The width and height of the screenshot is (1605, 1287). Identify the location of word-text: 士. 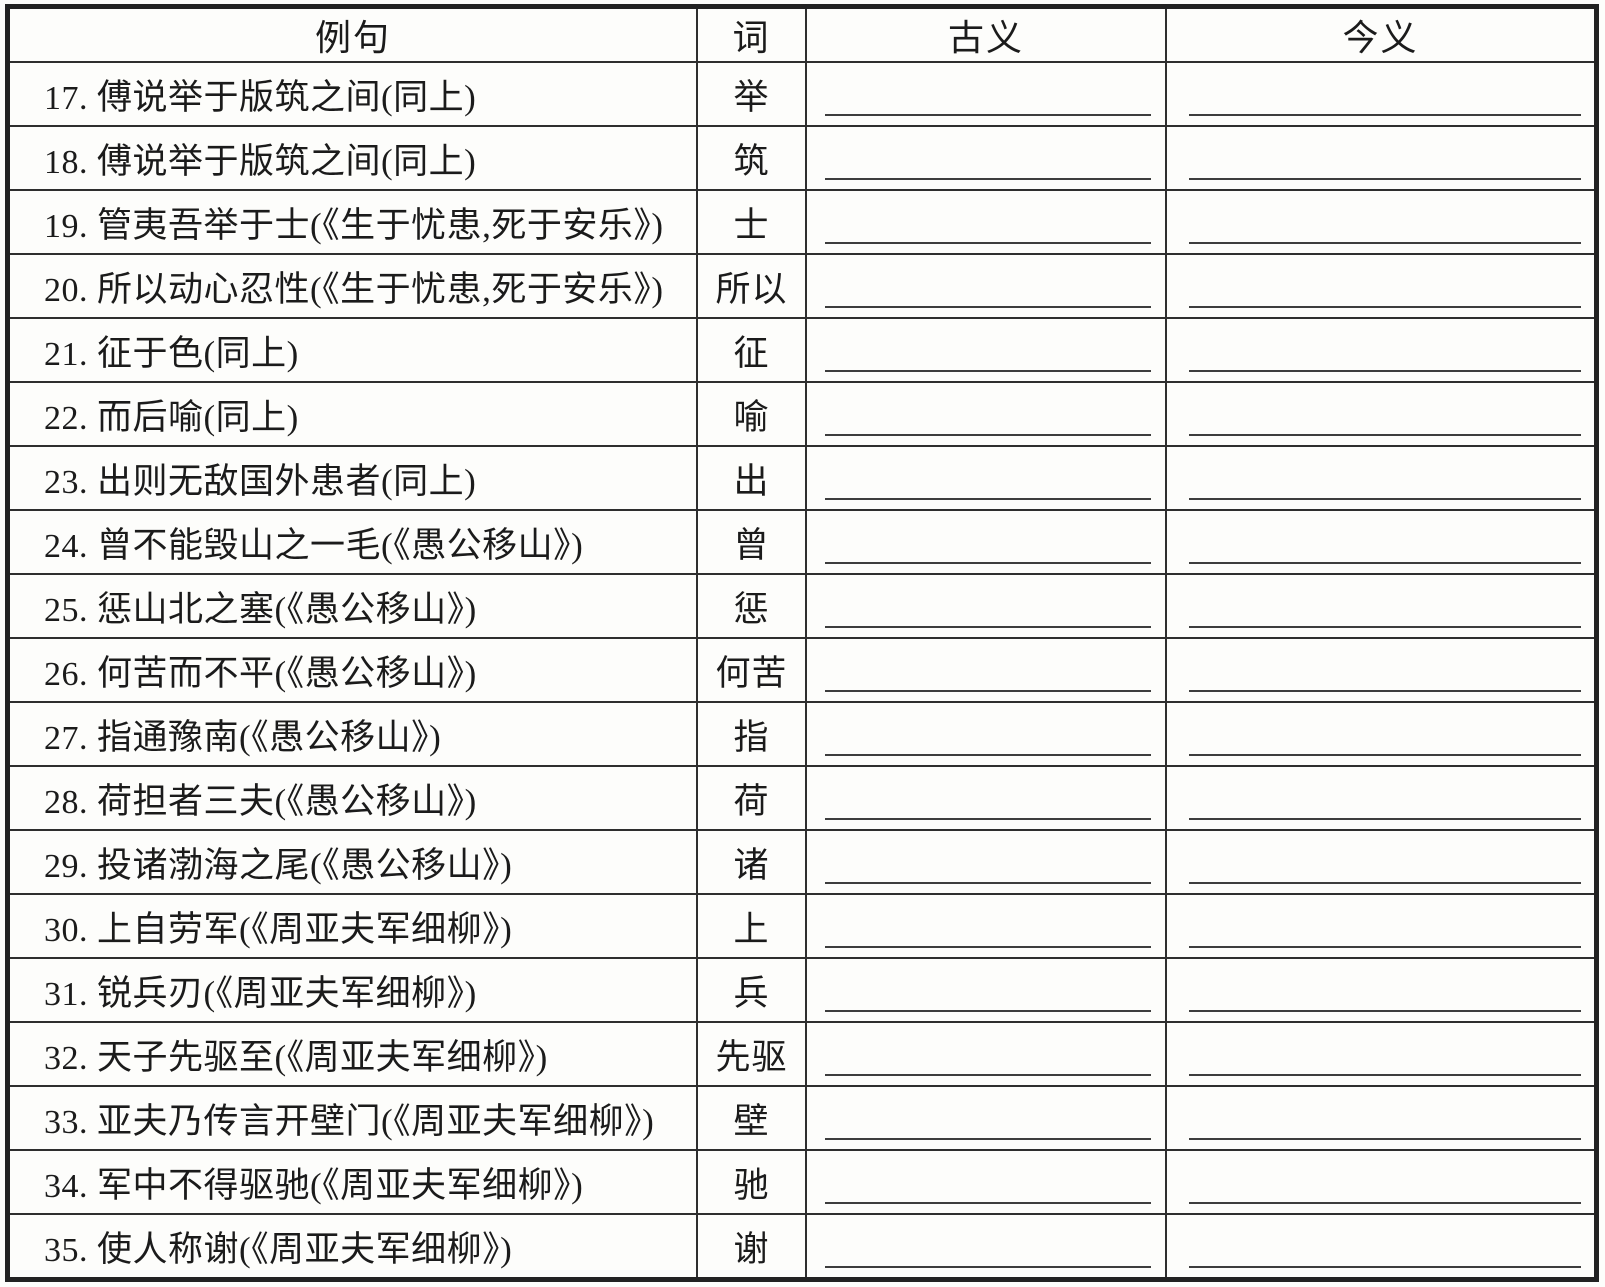
(751, 225).